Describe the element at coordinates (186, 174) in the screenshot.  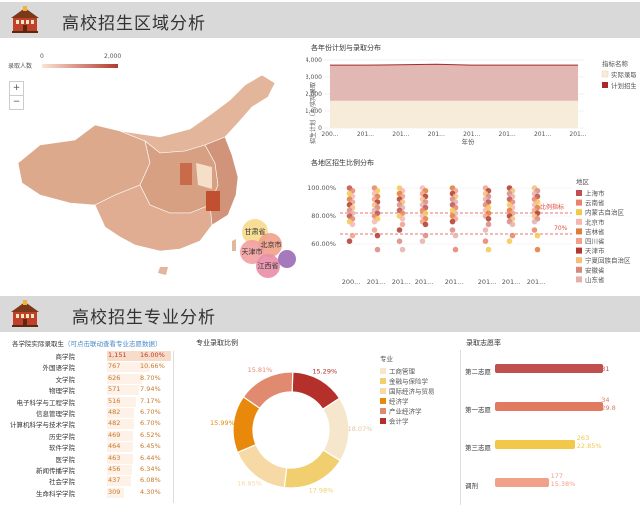
I see `map-highlight-province` at that location.